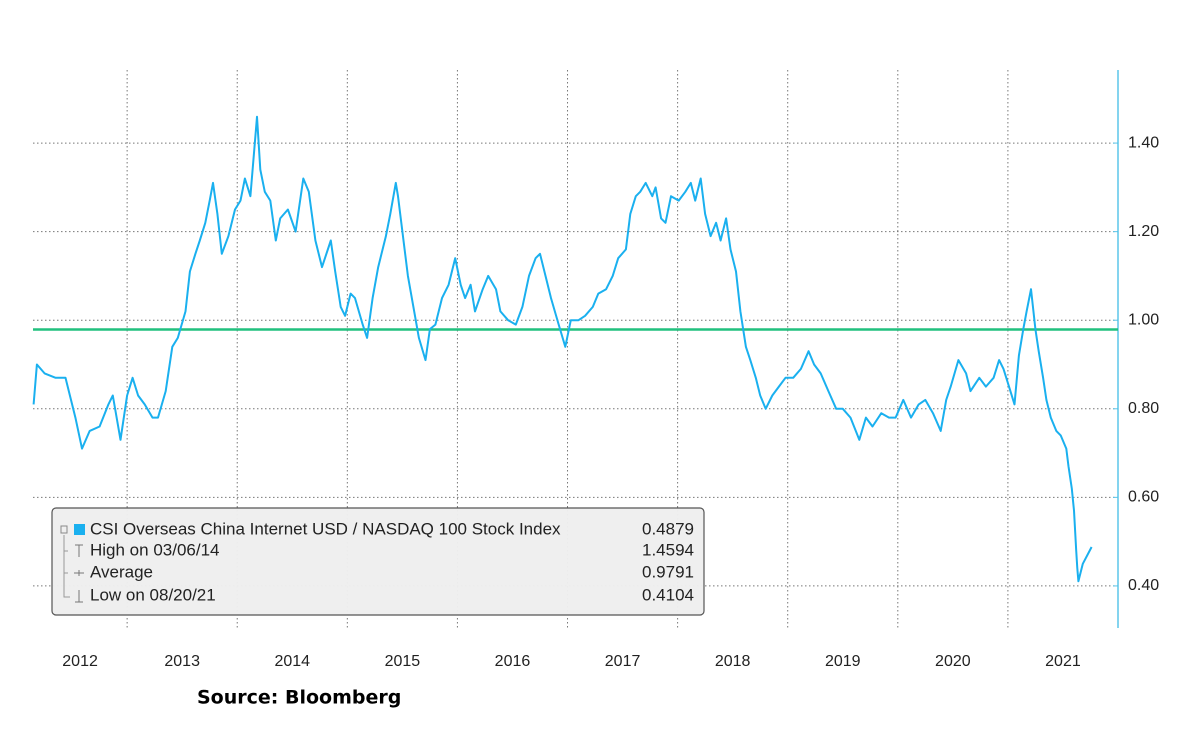  Describe the element at coordinates (1143, 497) in the screenshot. I see `y-tick-label: 0.60` at that location.